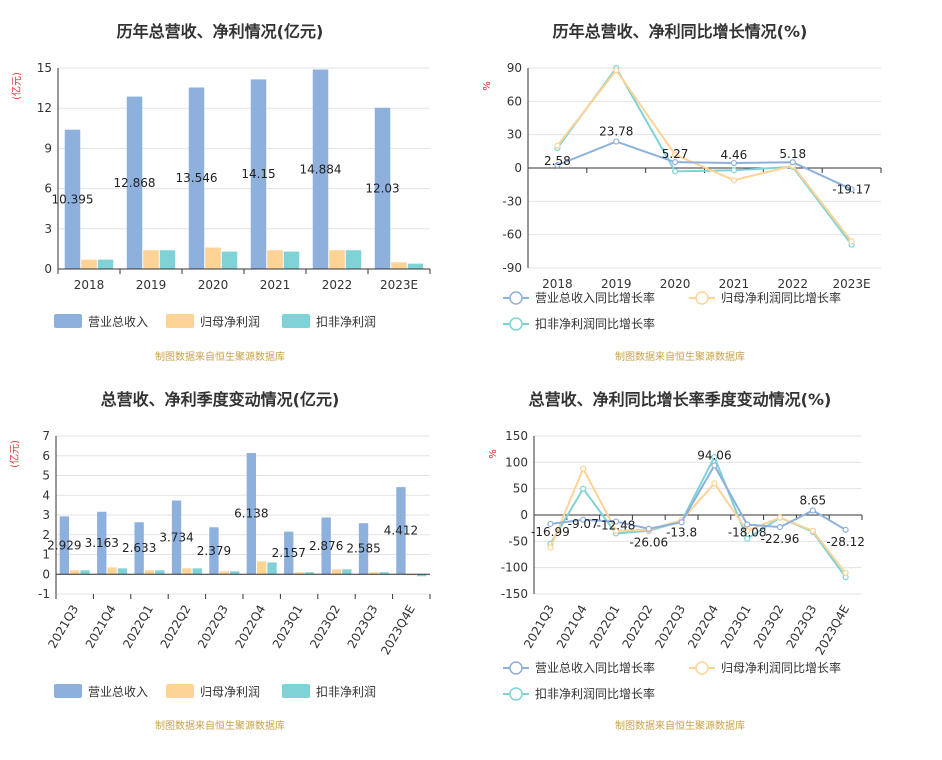 This screenshot has width=942, height=760. I want to click on data-label: -28.12, so click(845, 542).